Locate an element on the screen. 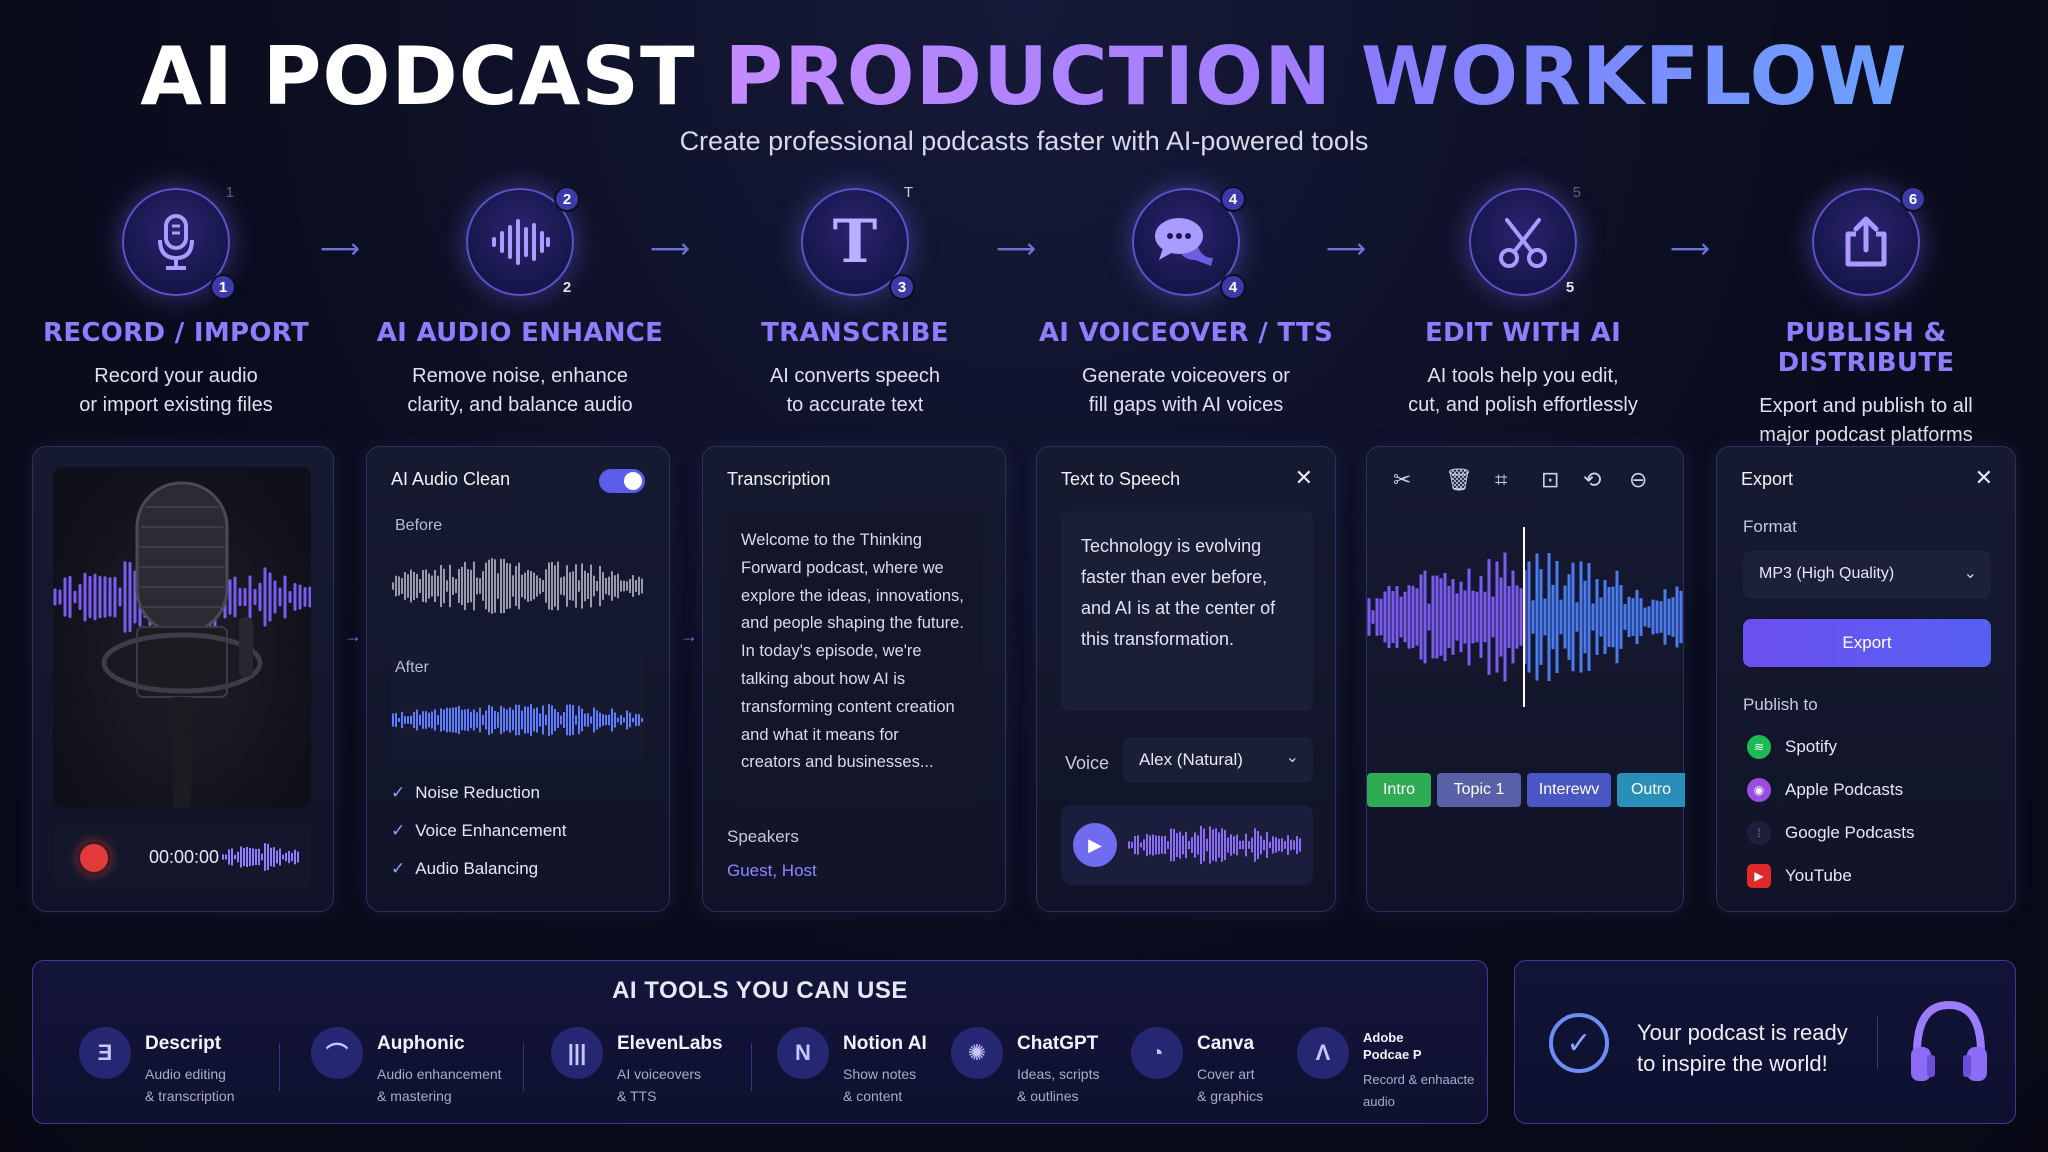  youtube-icon: ▶ is located at coordinates (1759, 876).